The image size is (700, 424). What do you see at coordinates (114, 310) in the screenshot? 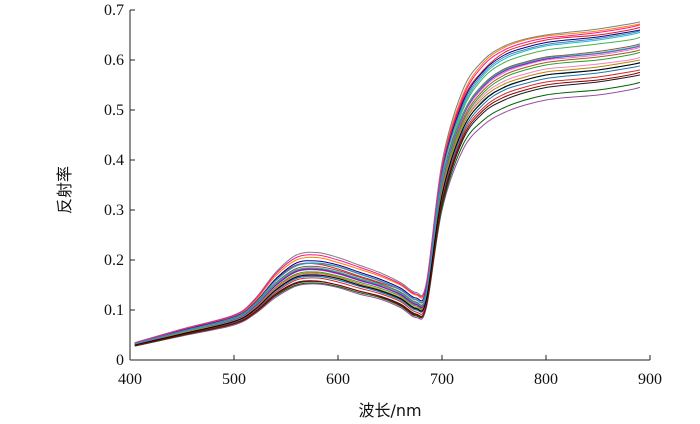
I see `y-tick-label: 0.1` at bounding box center [114, 310].